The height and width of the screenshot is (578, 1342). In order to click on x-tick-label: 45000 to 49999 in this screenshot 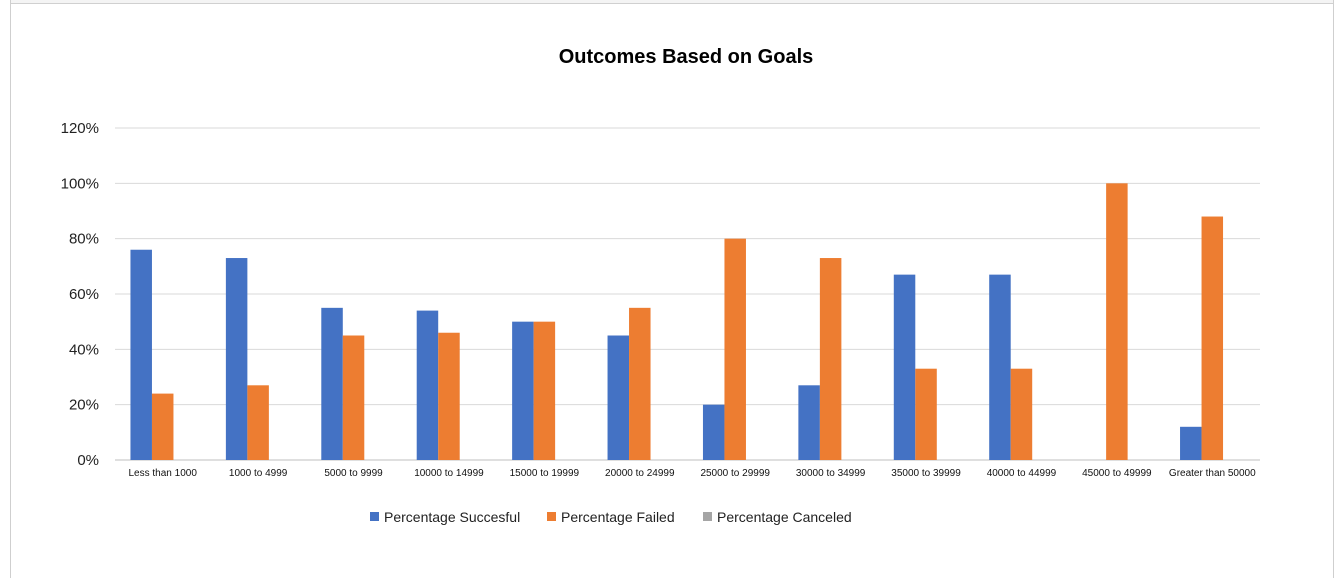, I will do `click(1117, 473)`.